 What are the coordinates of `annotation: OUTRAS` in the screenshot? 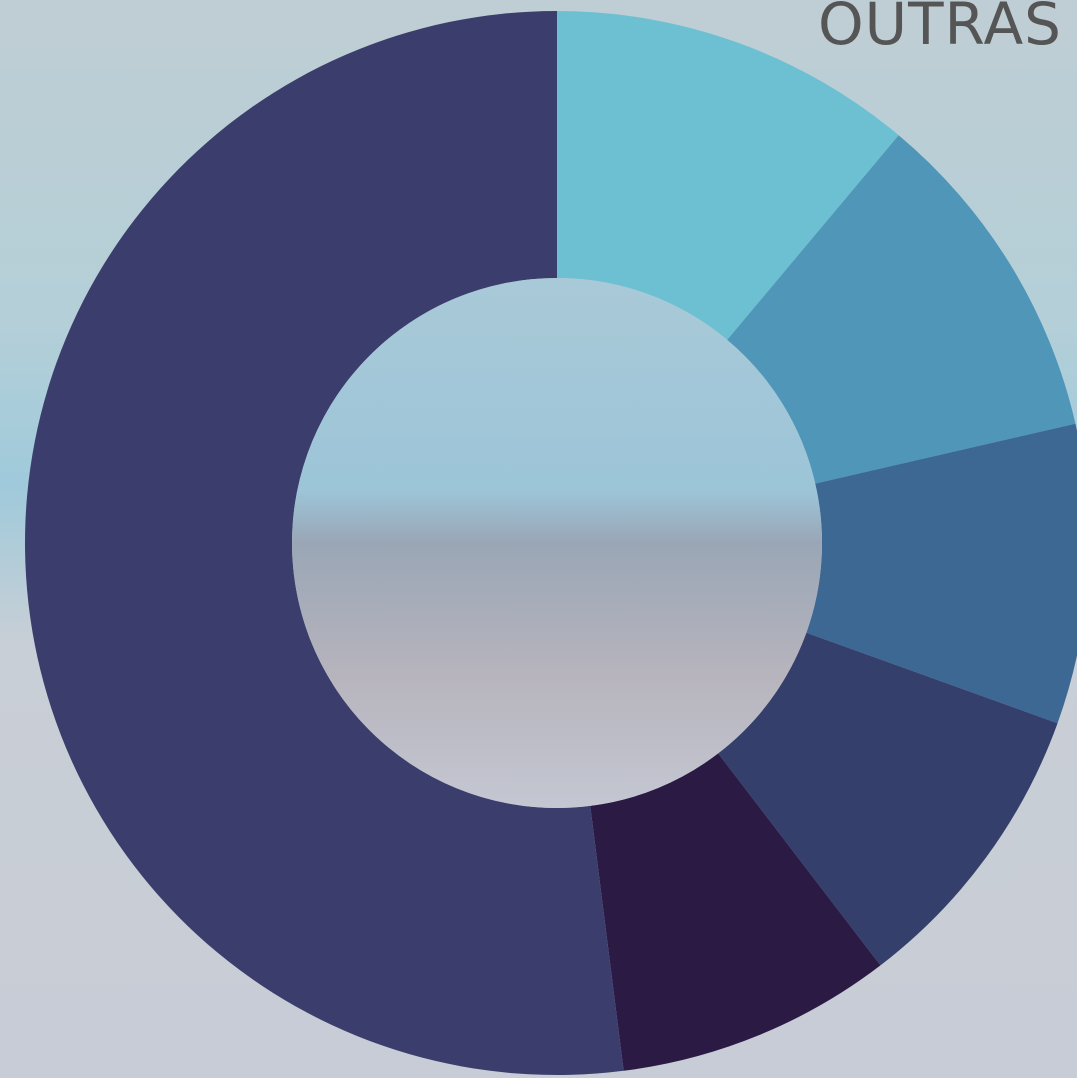 It's located at (940, 29).